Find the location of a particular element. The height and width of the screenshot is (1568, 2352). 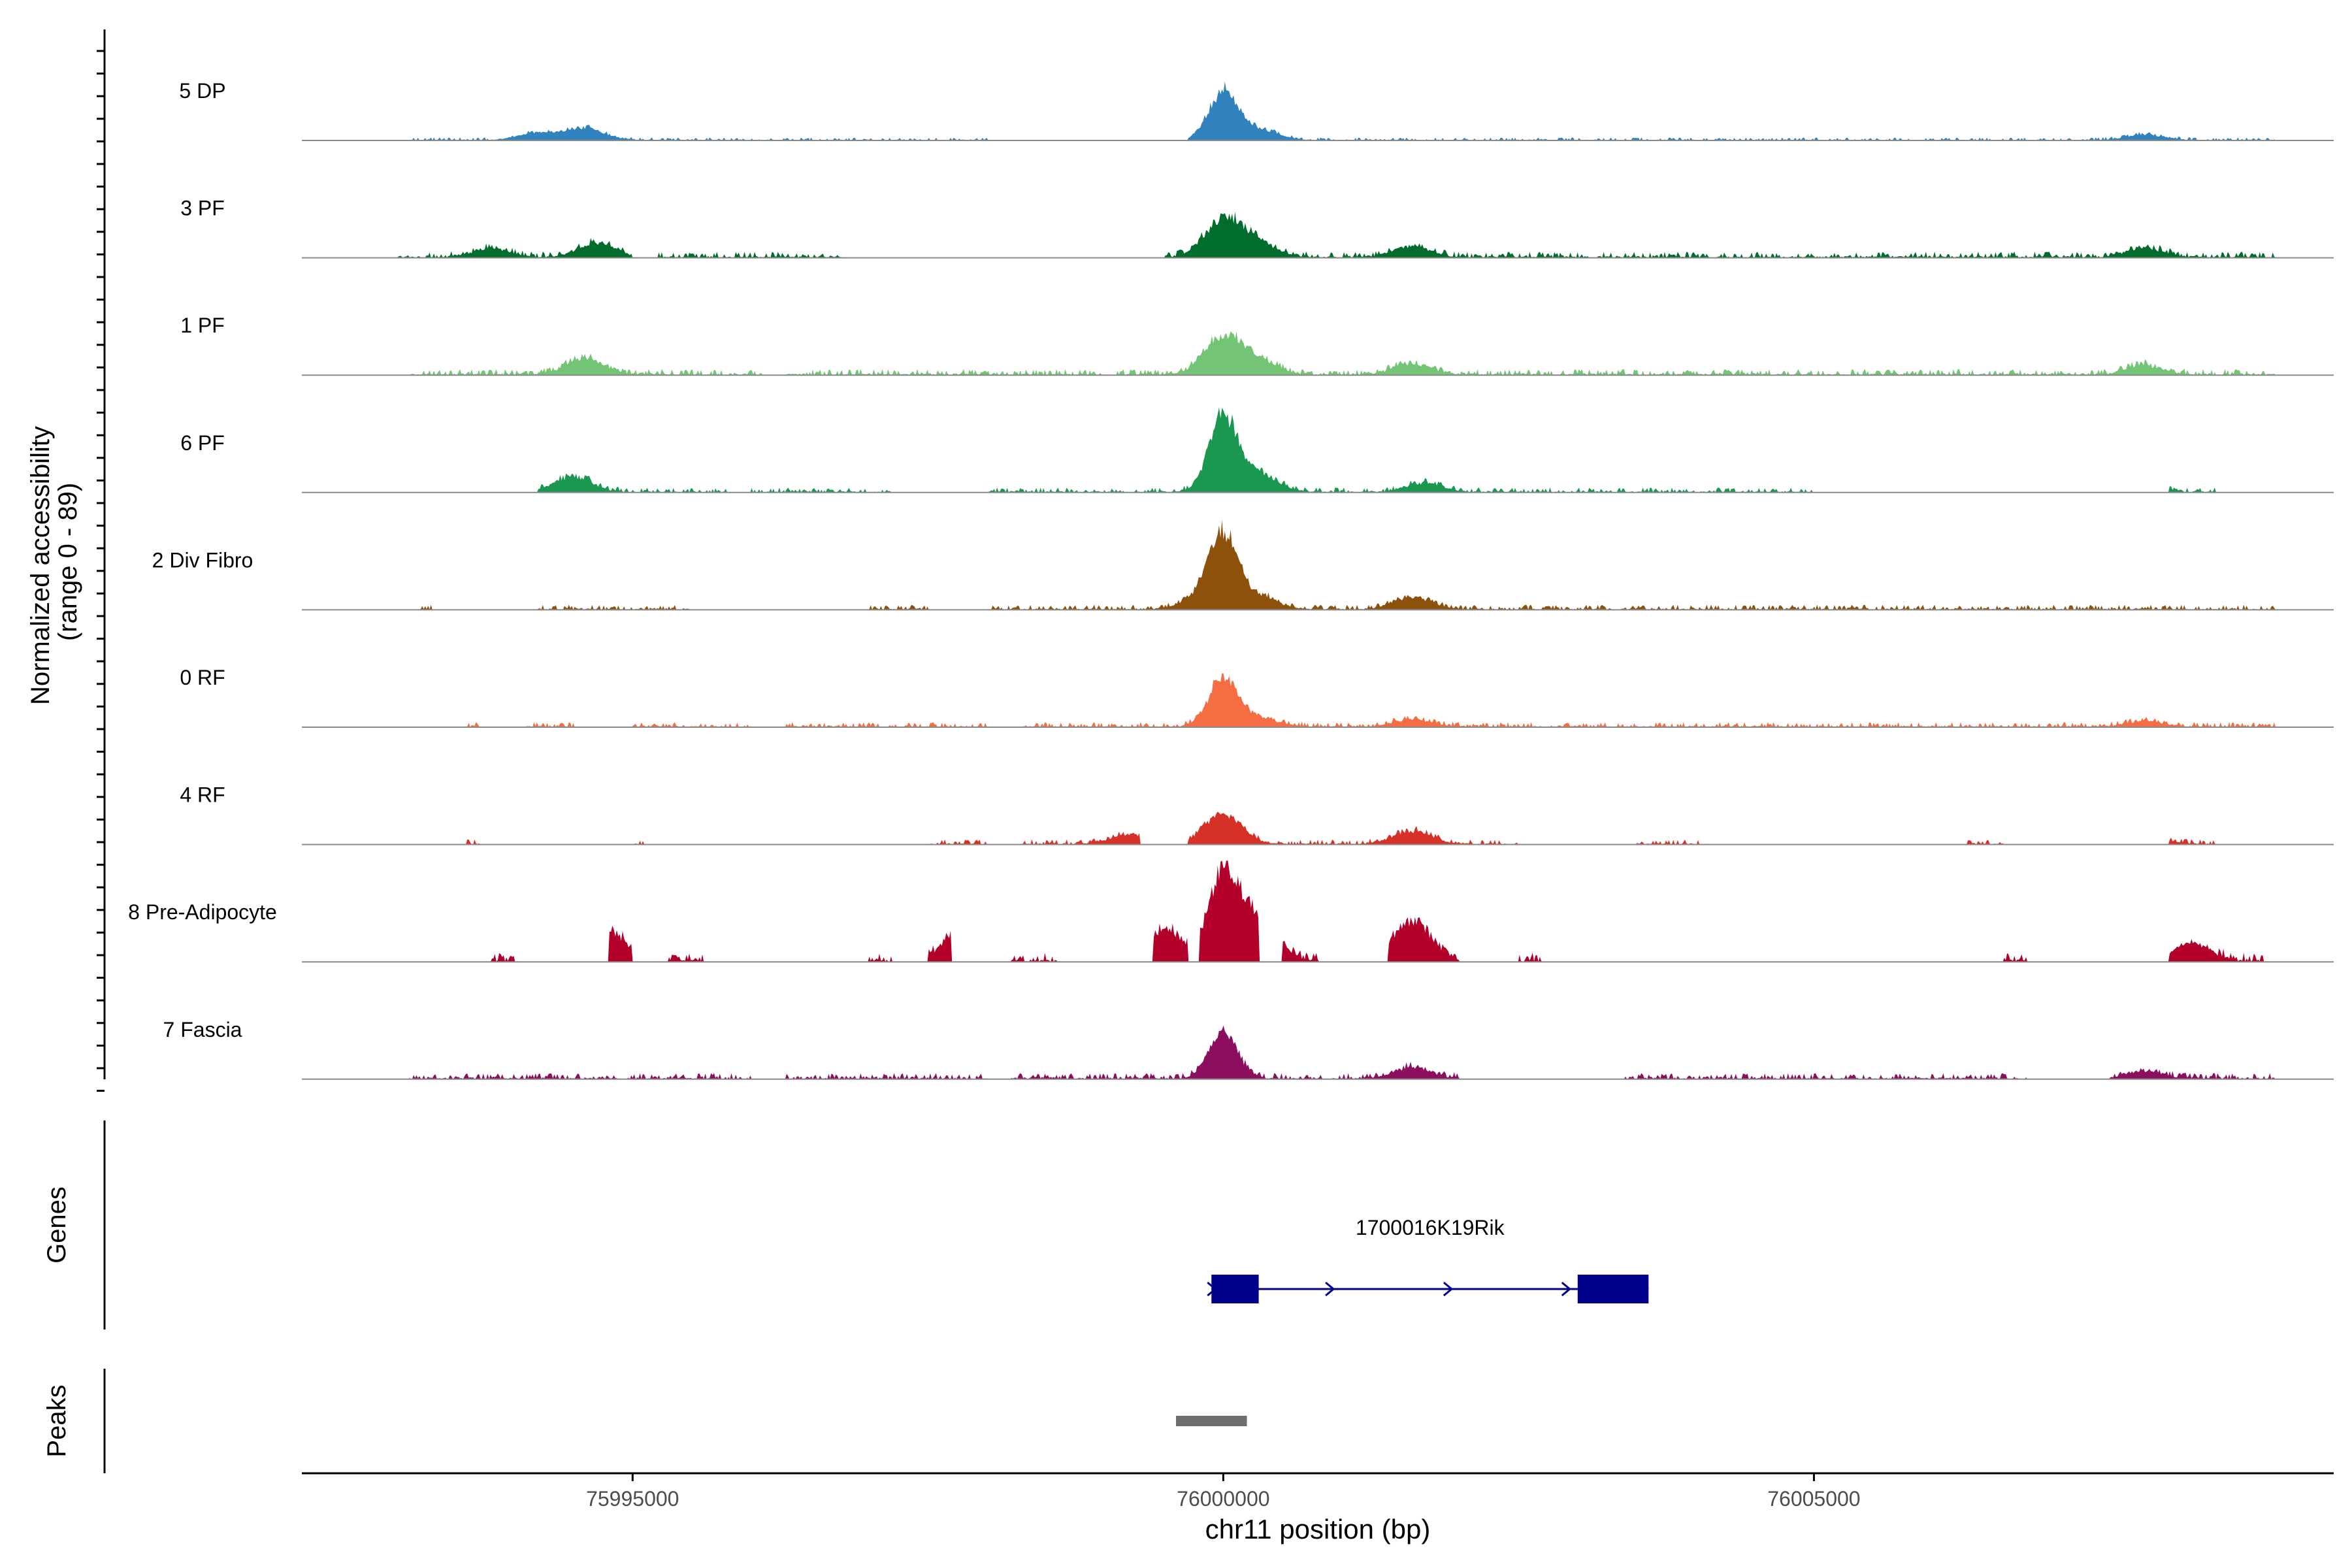

coverage-y-ticks is located at coordinates (101, 571).